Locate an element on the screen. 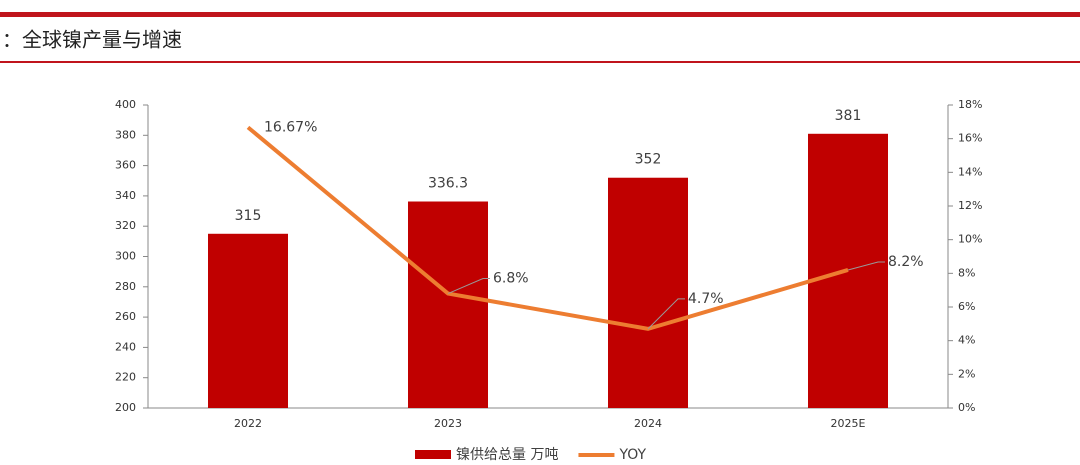 Image resolution: width=1080 pixels, height=465 pixels. line-value-label: 8.2% is located at coordinates (906, 262).